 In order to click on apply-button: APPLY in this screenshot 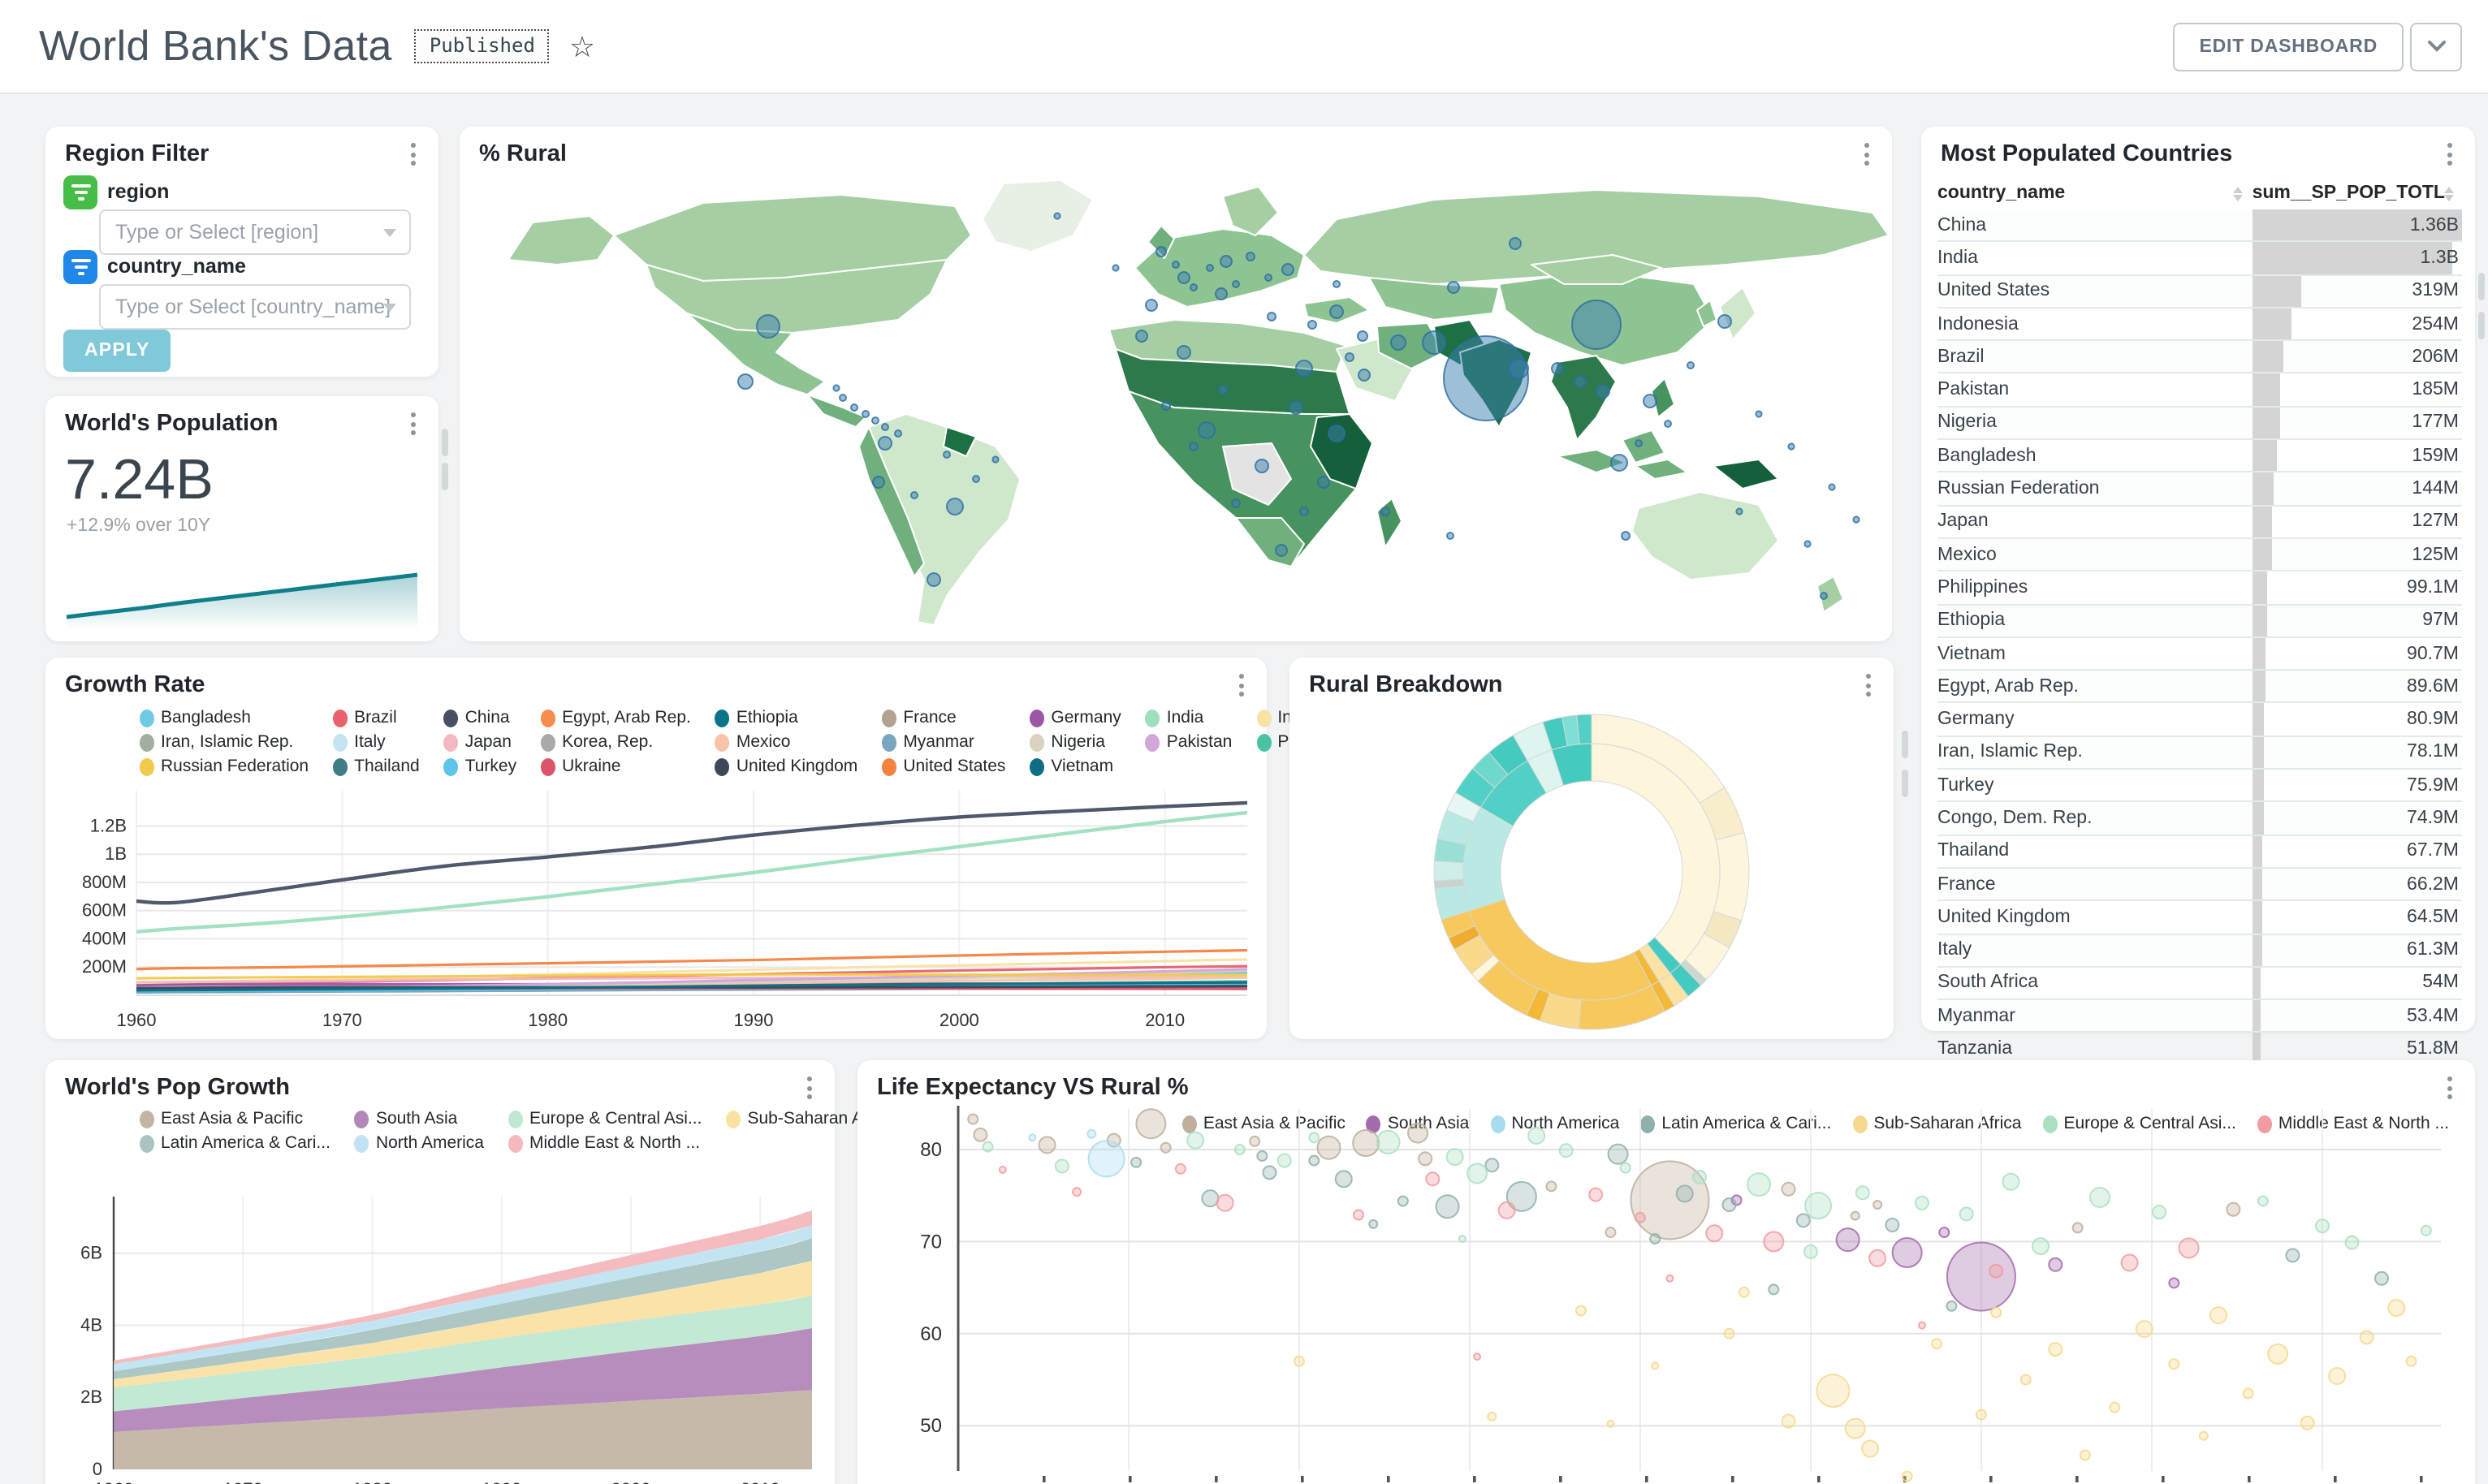, I will do `click(117, 351)`.